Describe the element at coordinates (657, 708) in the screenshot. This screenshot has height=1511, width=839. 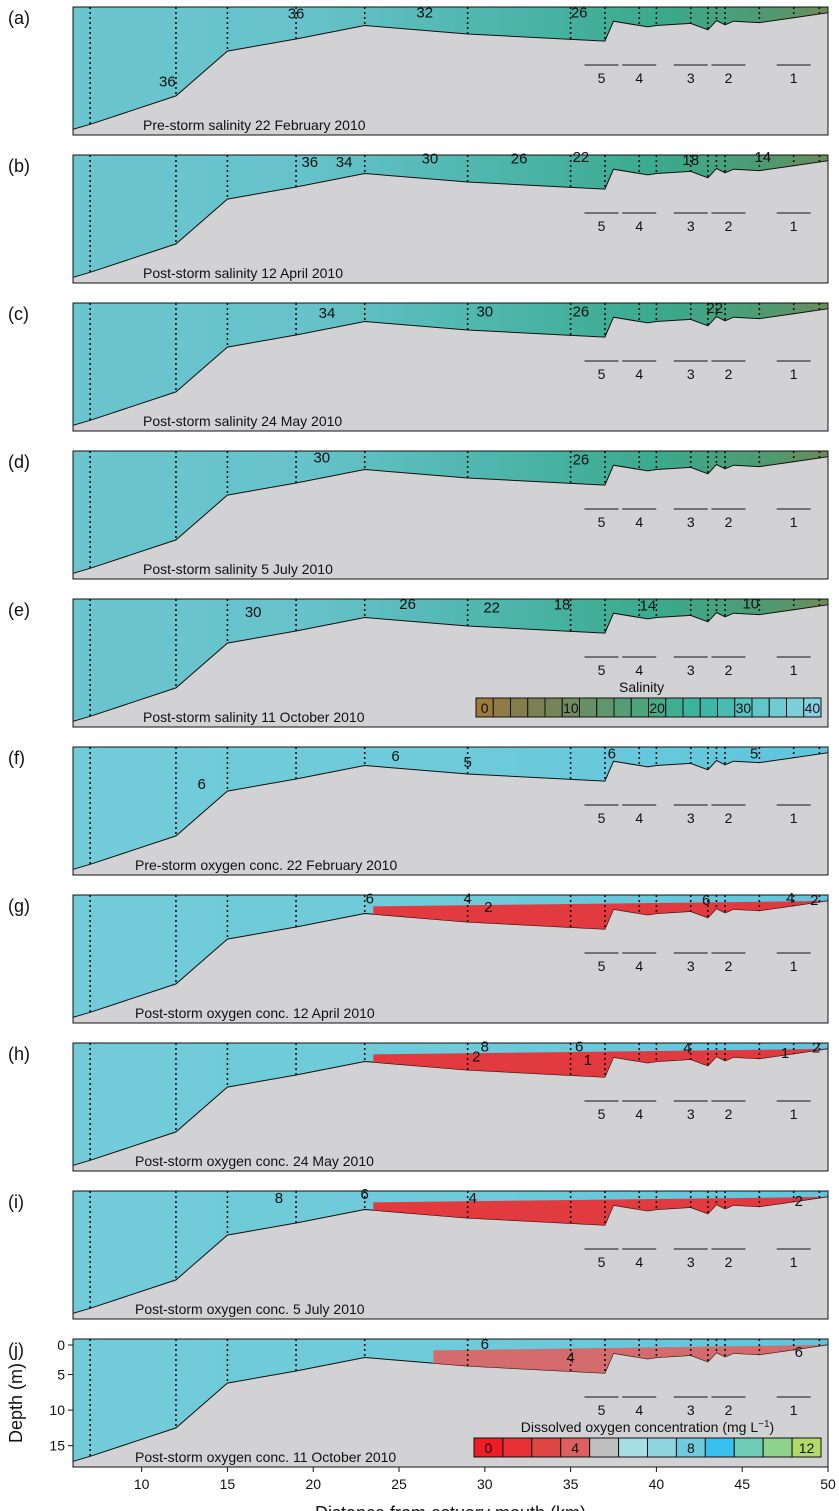
I see `legend-tick-label: 20` at that location.